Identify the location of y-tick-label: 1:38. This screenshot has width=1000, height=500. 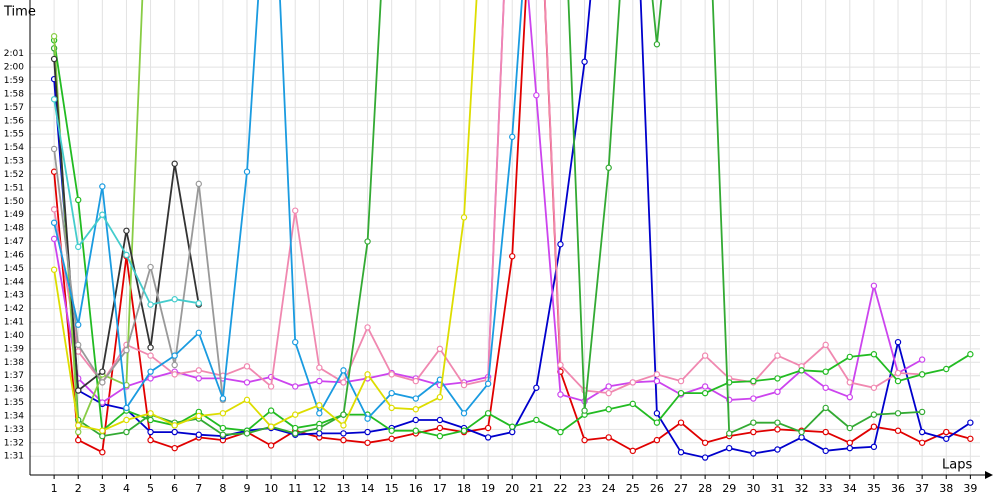
(14, 363).